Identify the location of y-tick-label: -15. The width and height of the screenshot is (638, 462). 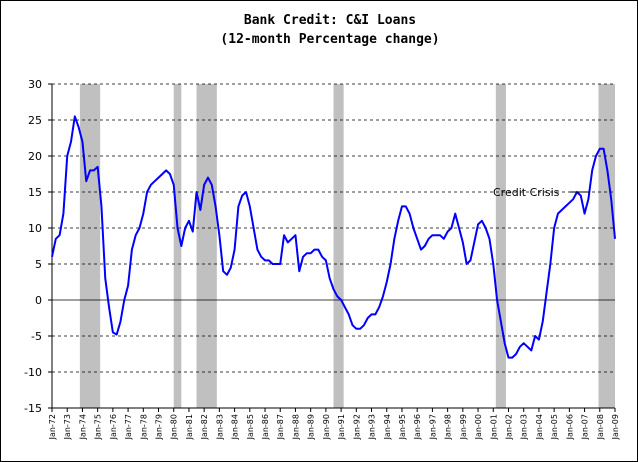
(33, 408).